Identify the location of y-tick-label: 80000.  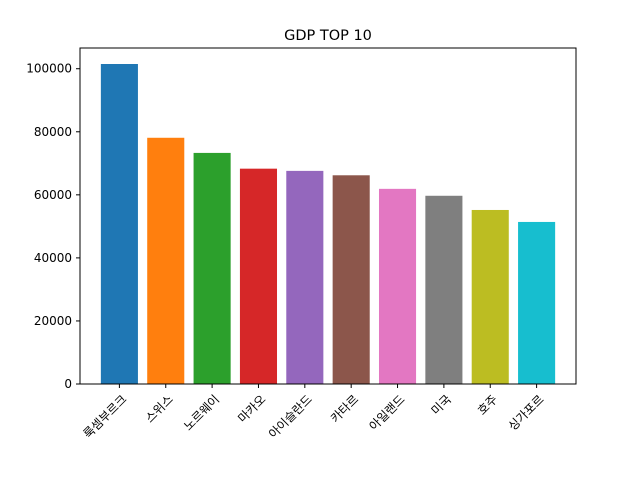
(53, 132).